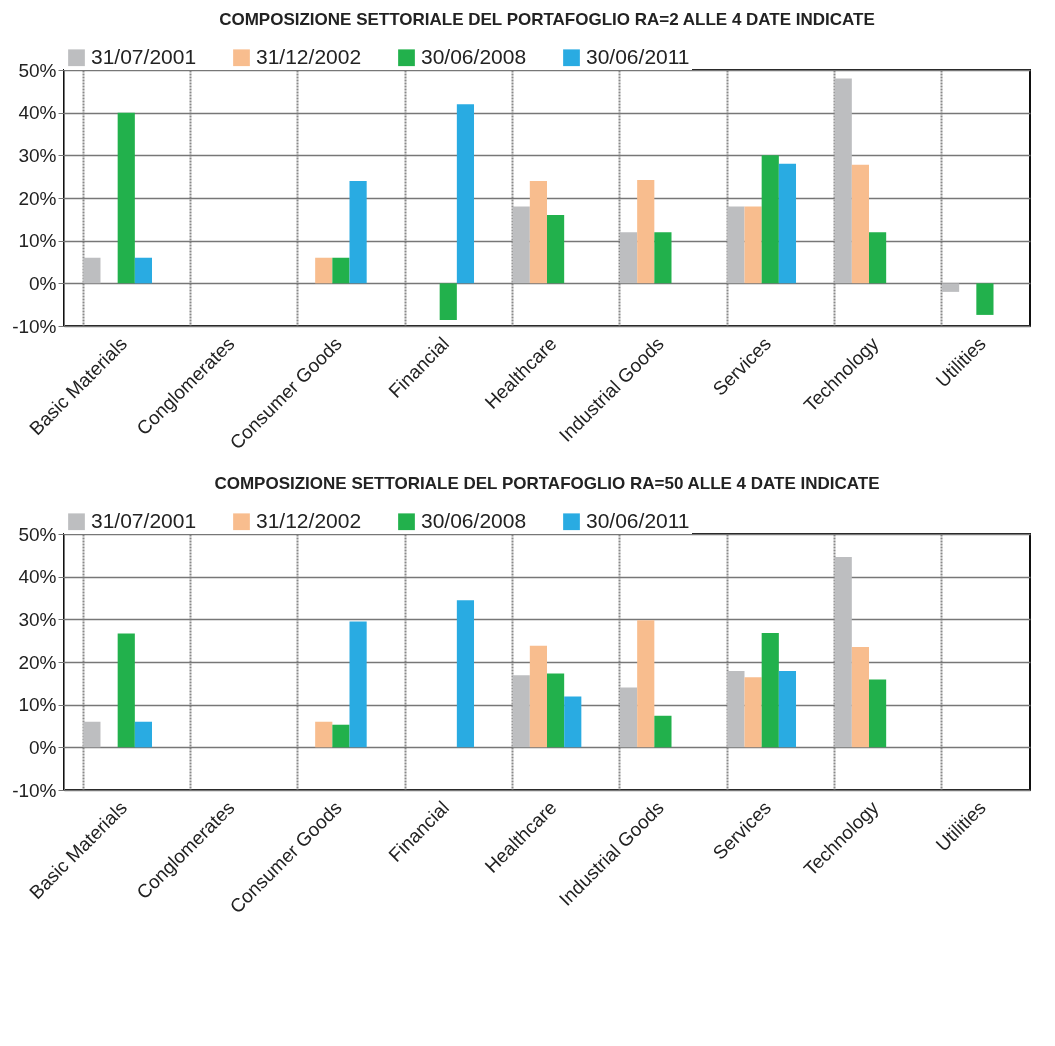 The width and height of the screenshot is (1055, 1046). Describe the element at coordinates (547, 483) in the screenshot. I see `chart-title: COMPOSIZIONE SETTORIALE DEL PORTAFOGLIO RA=50 ALLE 4 DATE INDICATE` at that location.